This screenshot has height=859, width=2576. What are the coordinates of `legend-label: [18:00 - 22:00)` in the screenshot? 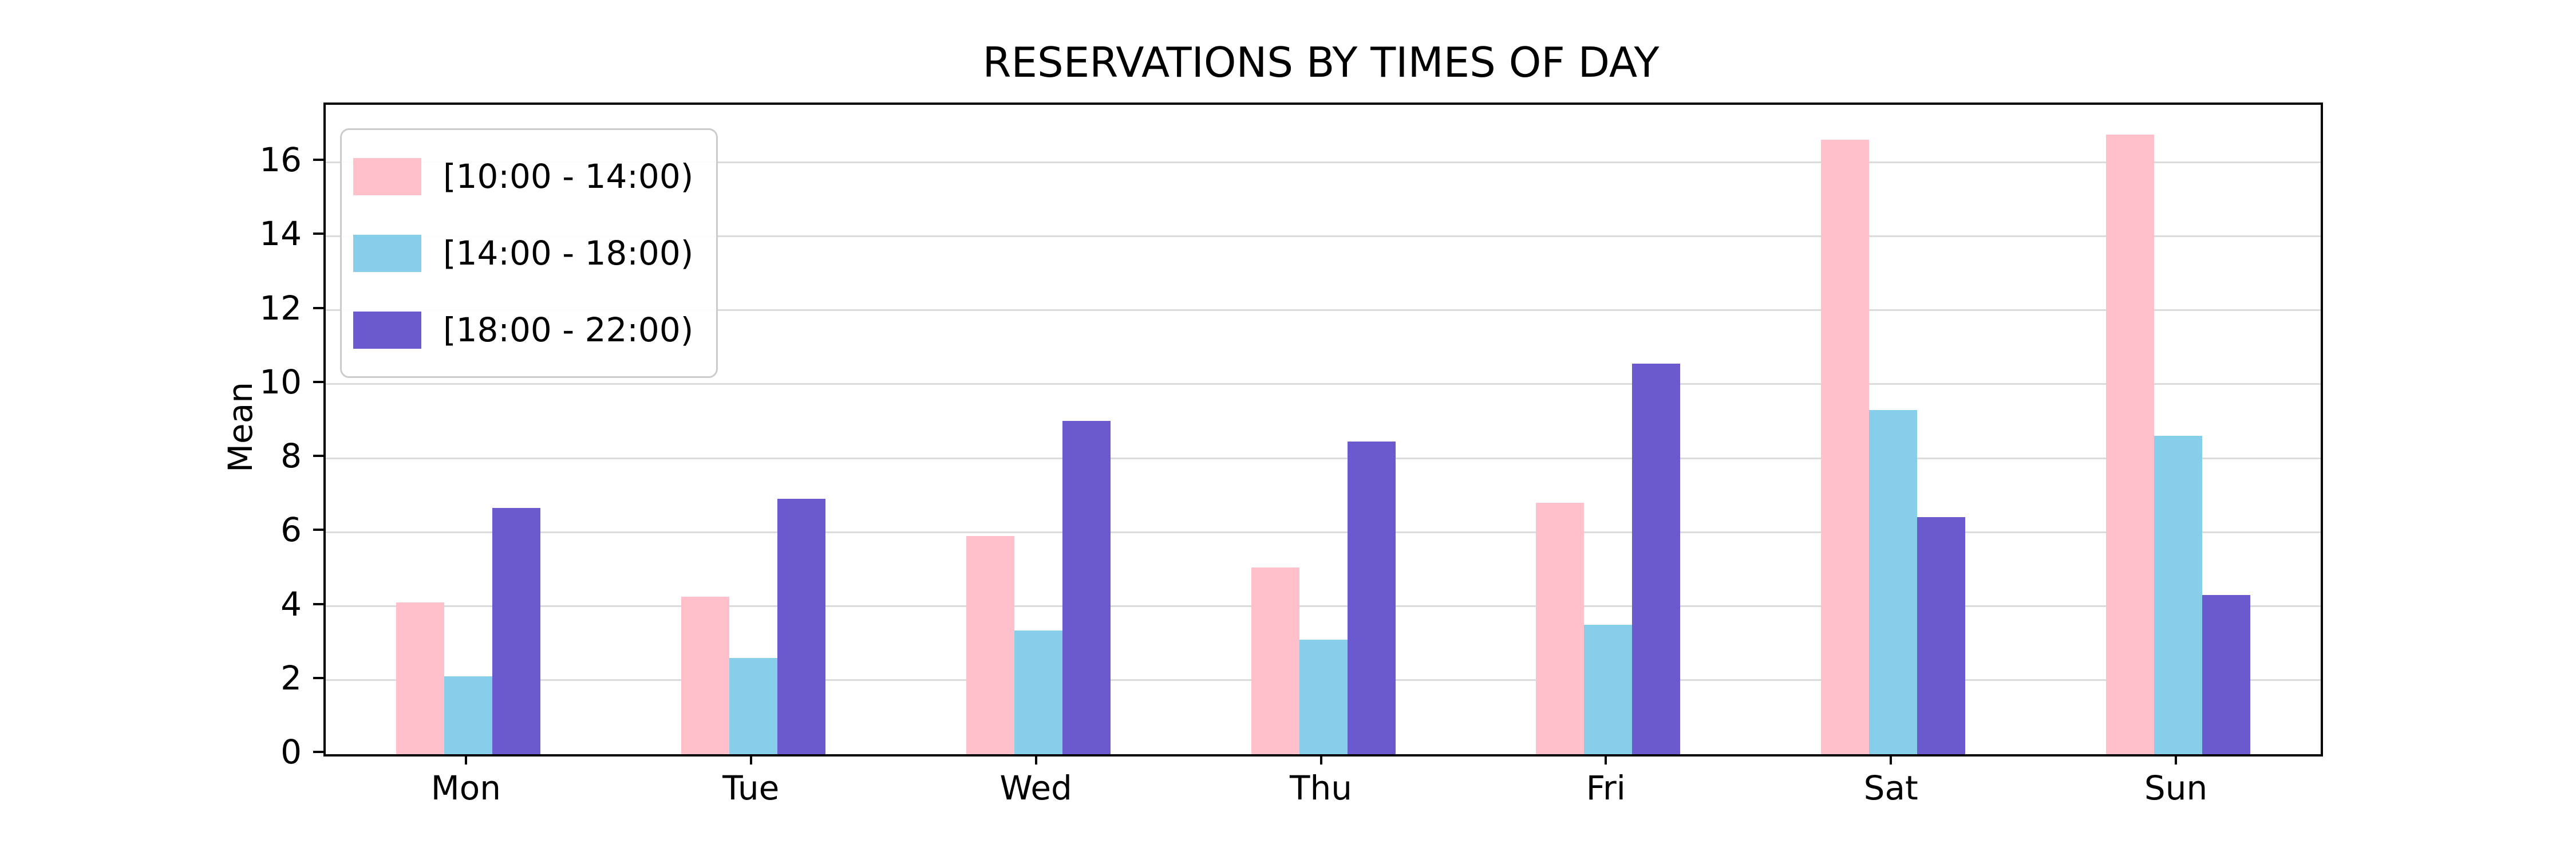 It's located at (568, 329).